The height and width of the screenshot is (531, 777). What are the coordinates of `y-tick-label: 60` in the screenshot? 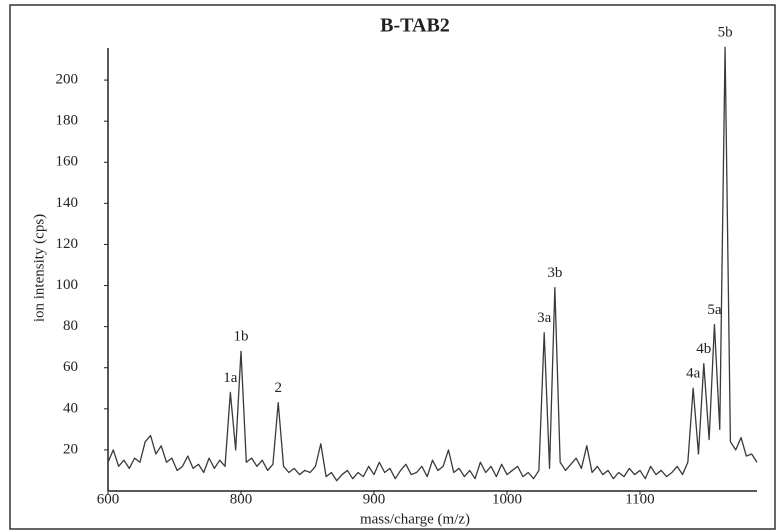 It's located at (70, 367).